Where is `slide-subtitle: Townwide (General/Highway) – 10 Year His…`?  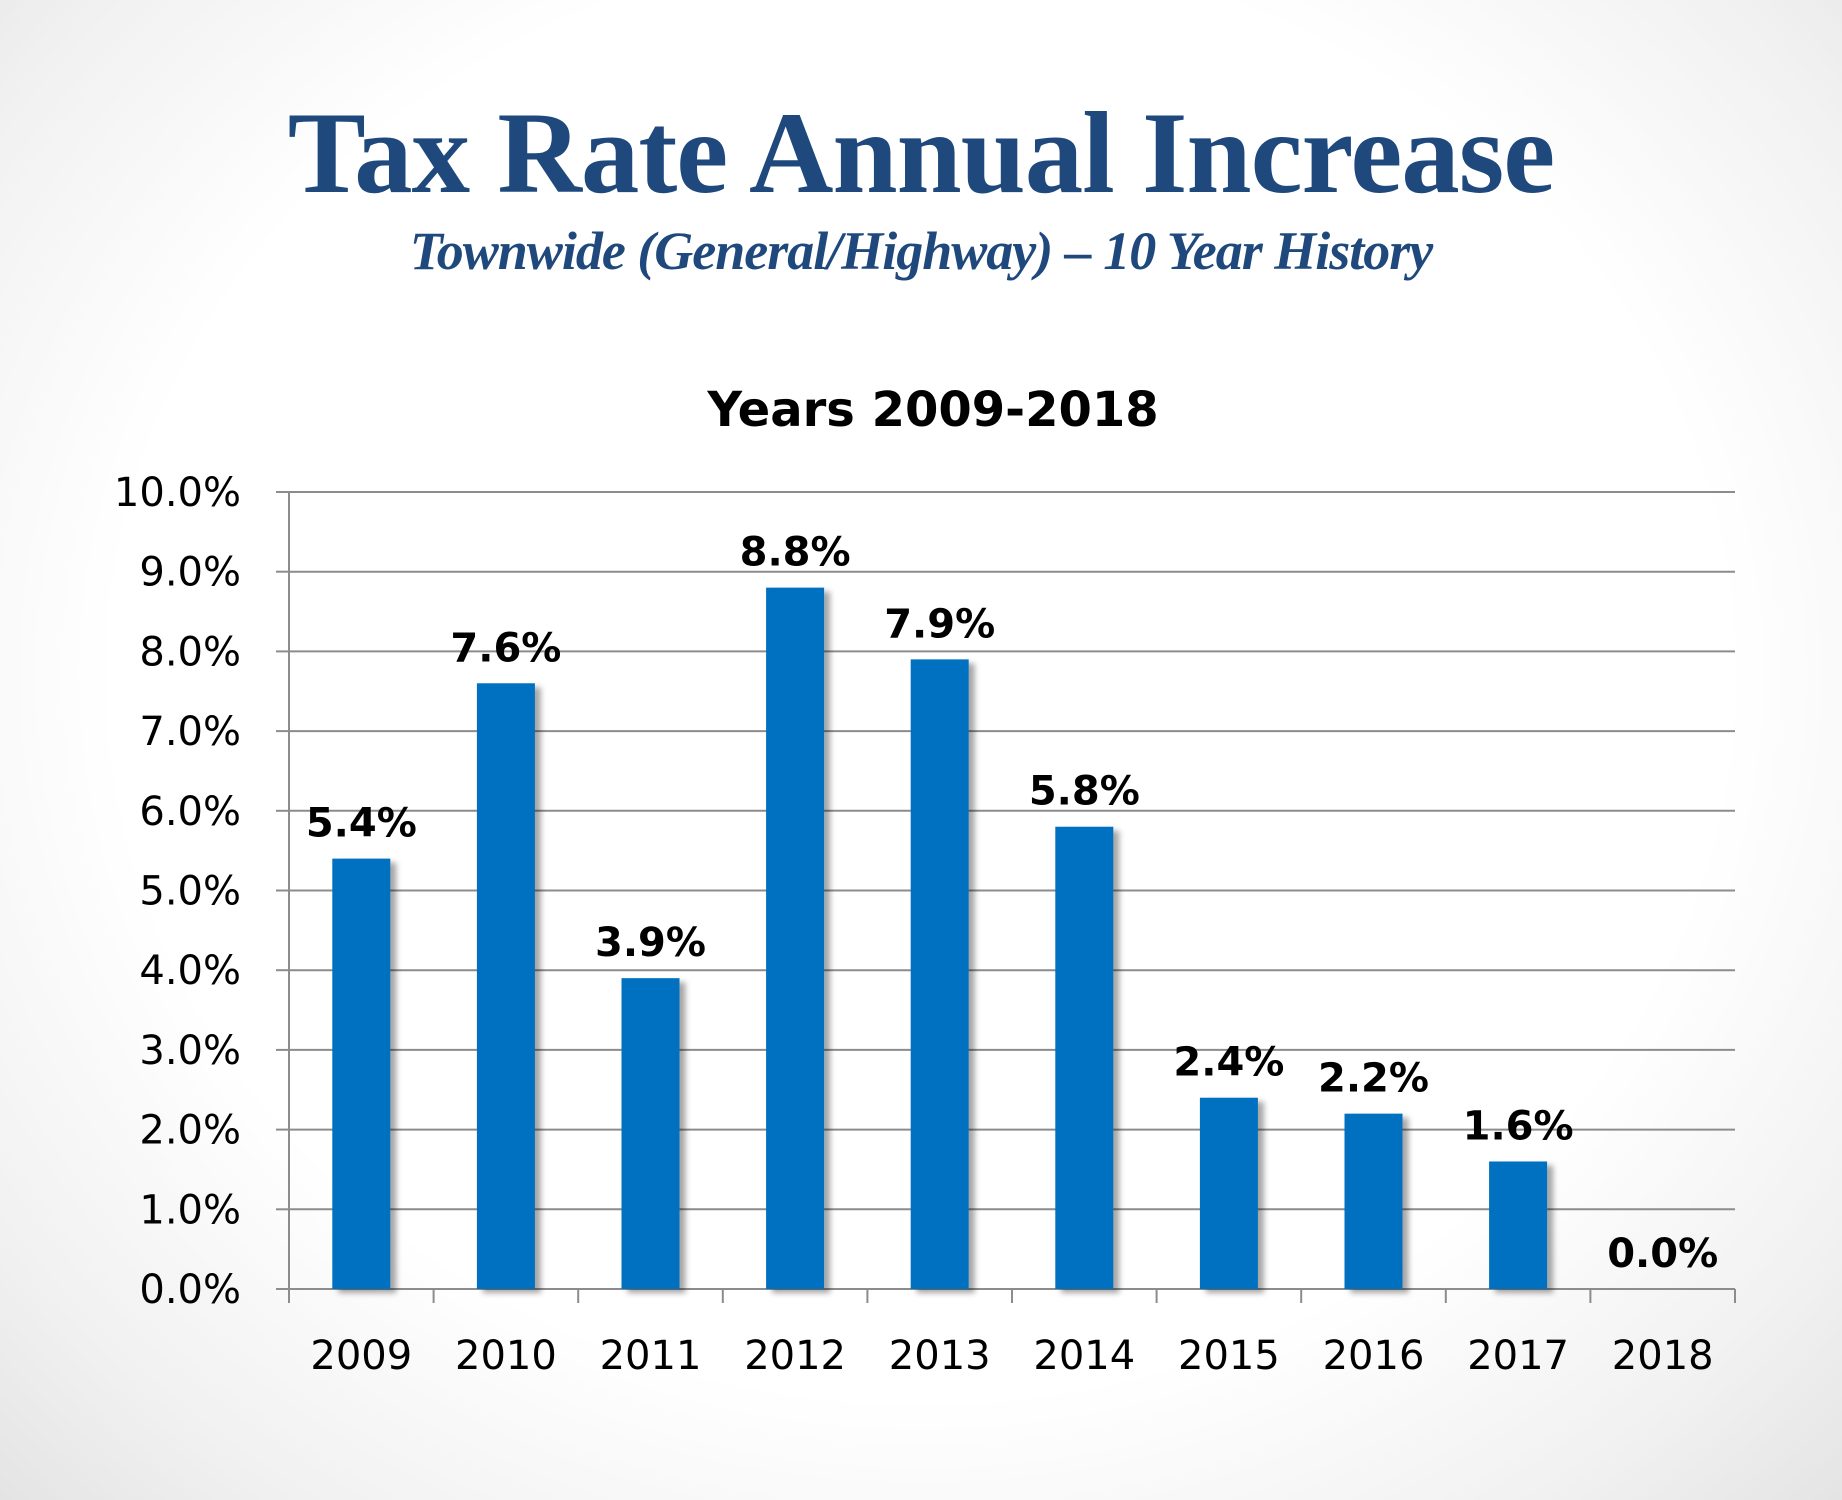
slide-subtitle: Townwide (General/Highway) – 10 Year His… is located at coordinates (921, 251).